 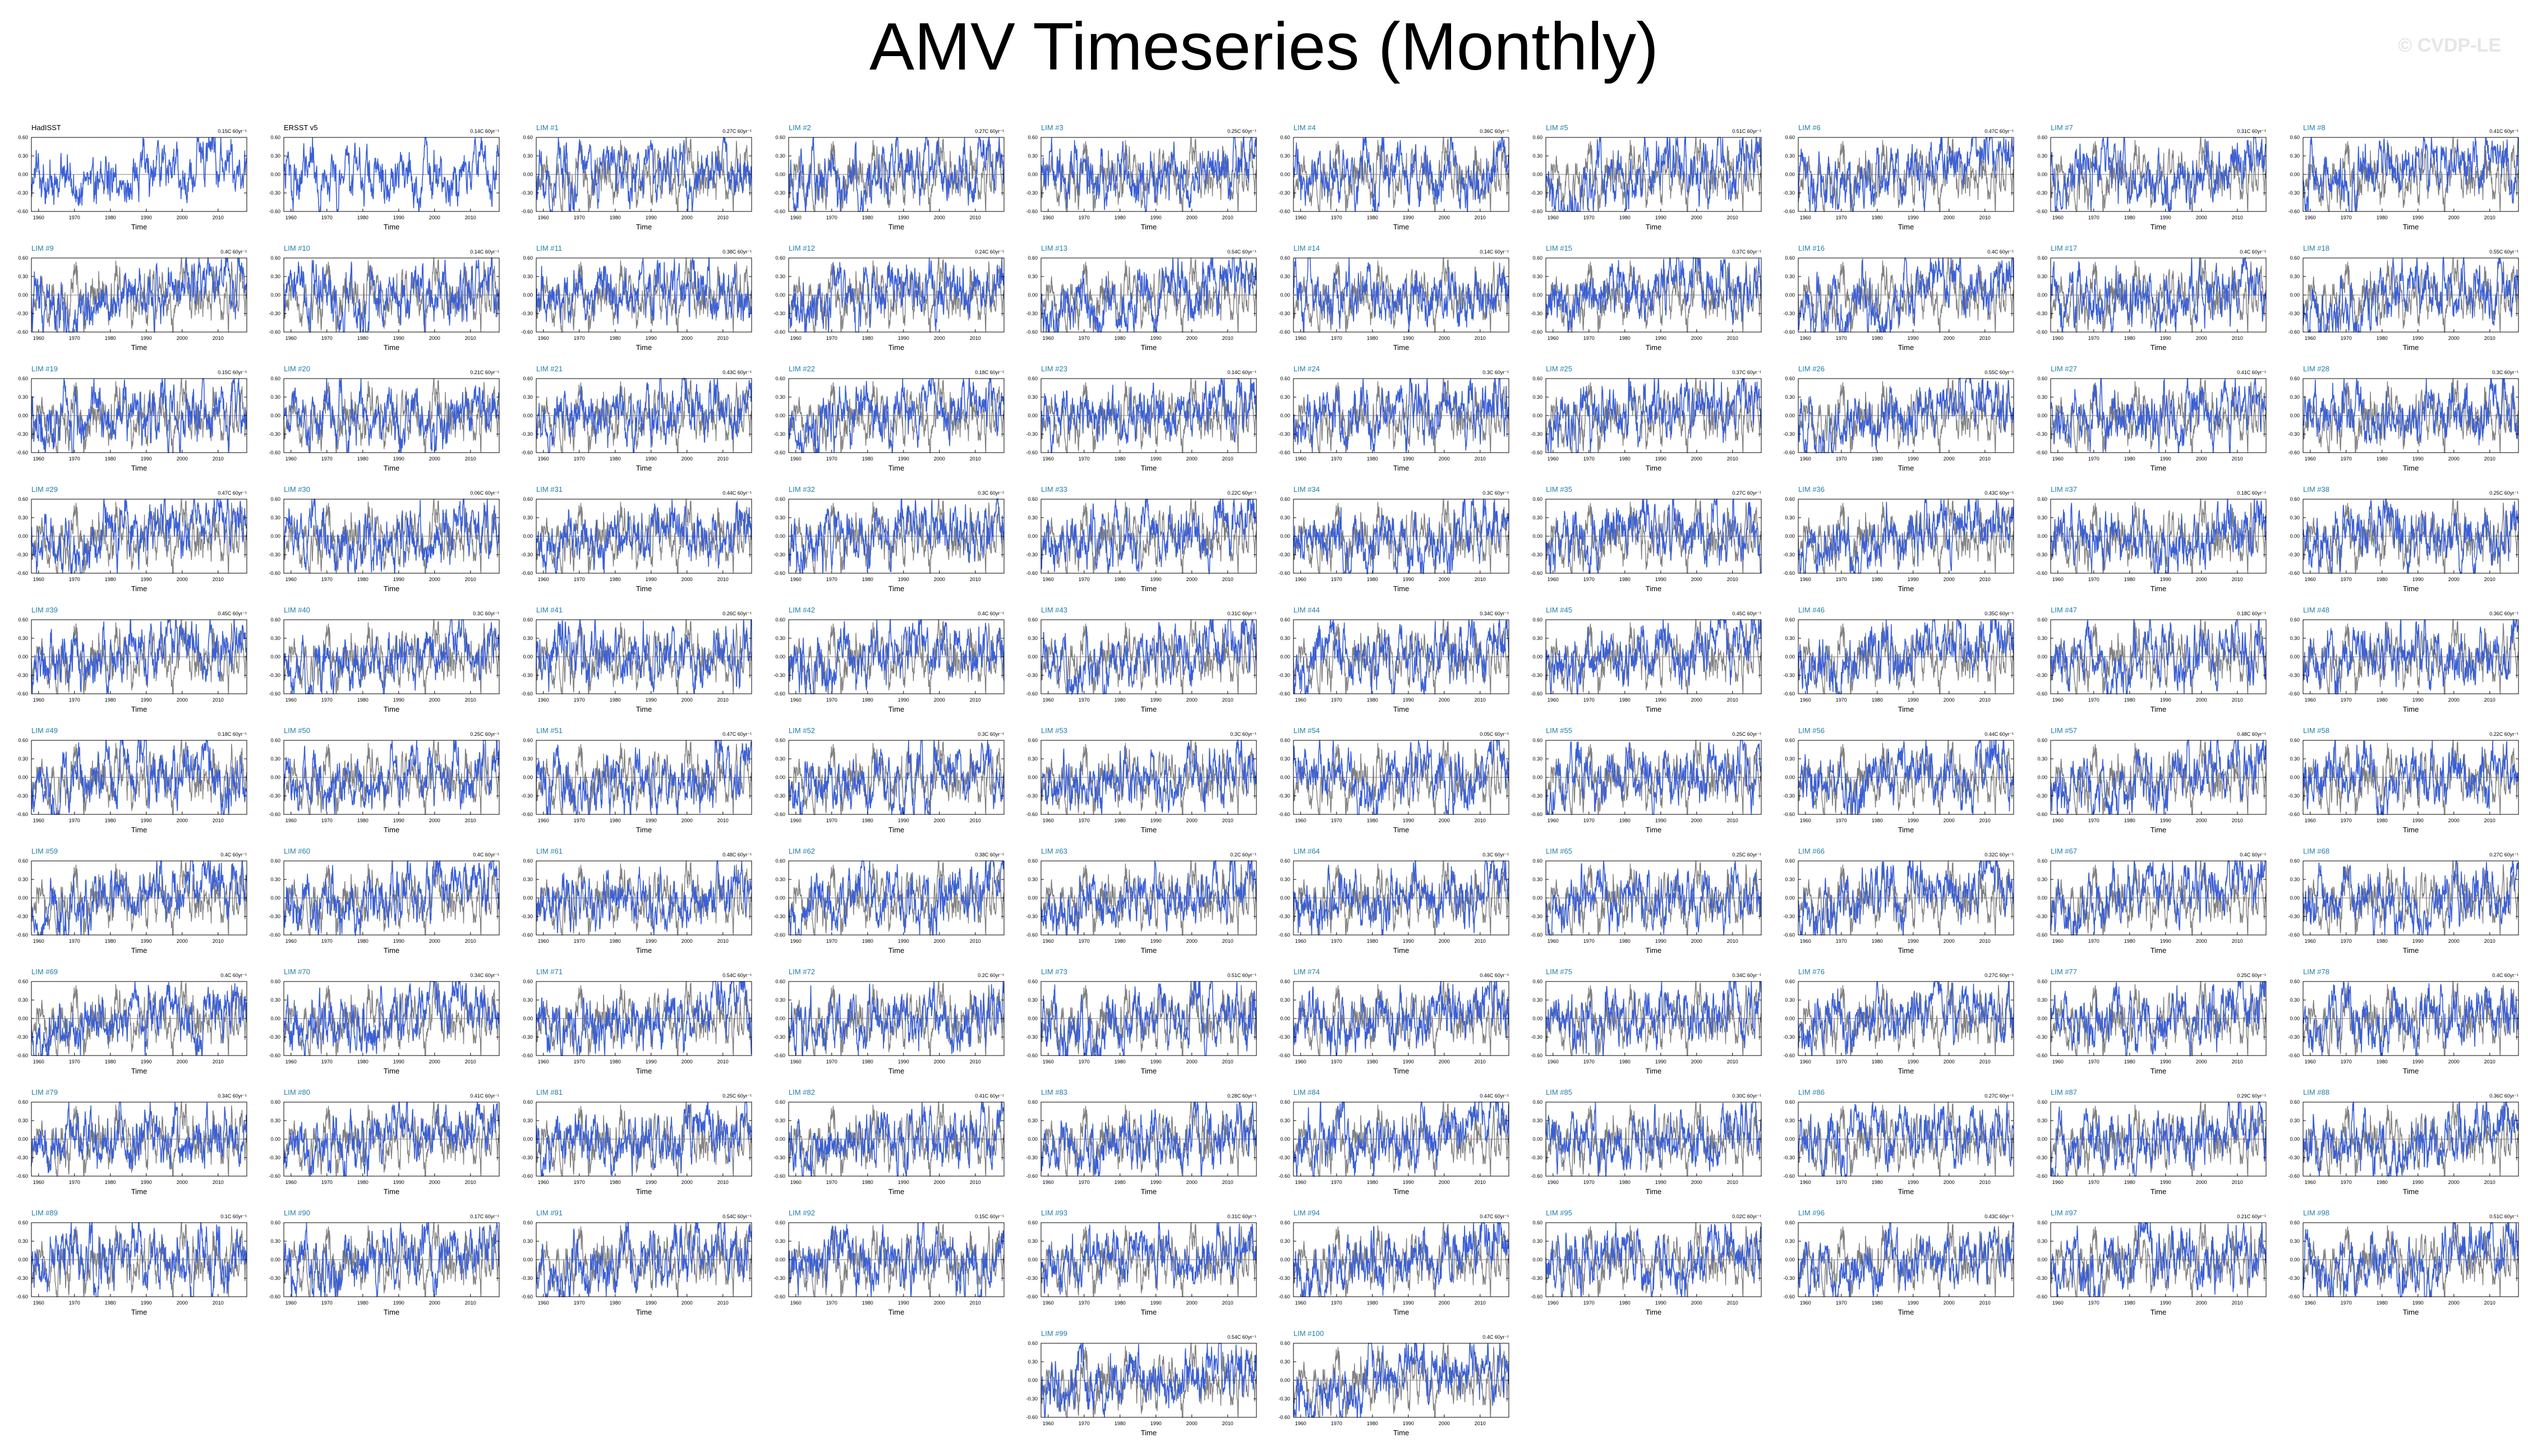 What do you see at coordinates (1054, 1092) in the screenshot?
I see `panel-title: LIM #83` at bounding box center [1054, 1092].